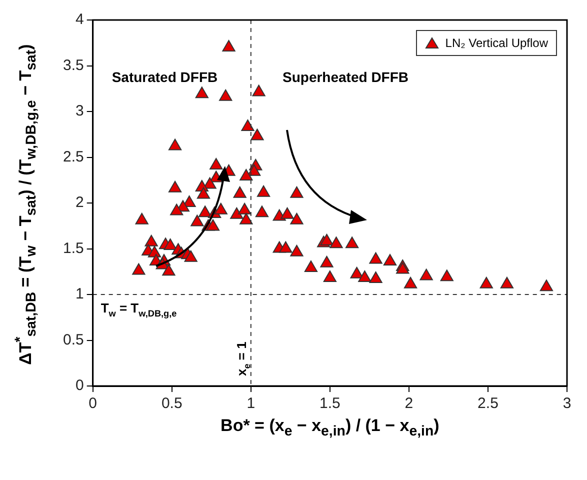 Image resolution: width=587 pixels, height=480 pixels. Describe the element at coordinates (80, 385) in the screenshot. I see `y-tick-label: 0` at that location.